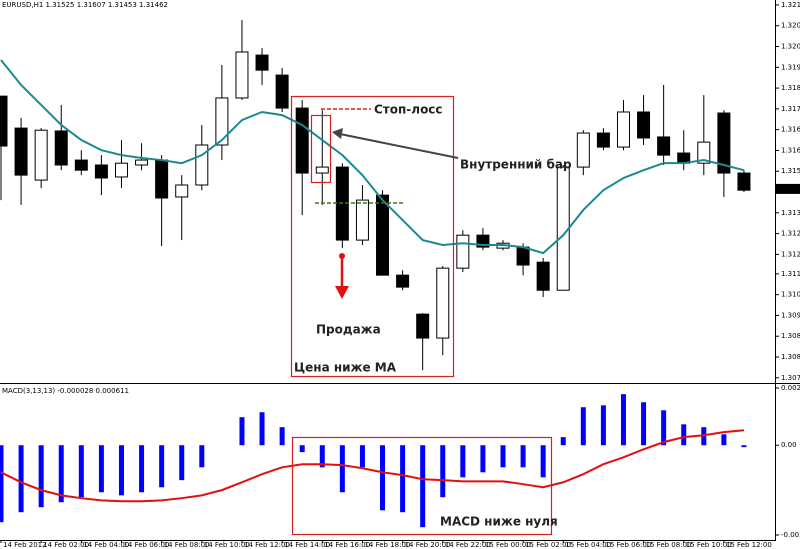 Image resolution: width=800 pixels, height=549 pixels. I want to click on x-tick-label: 14 Feb 16:00, so click(347, 545).